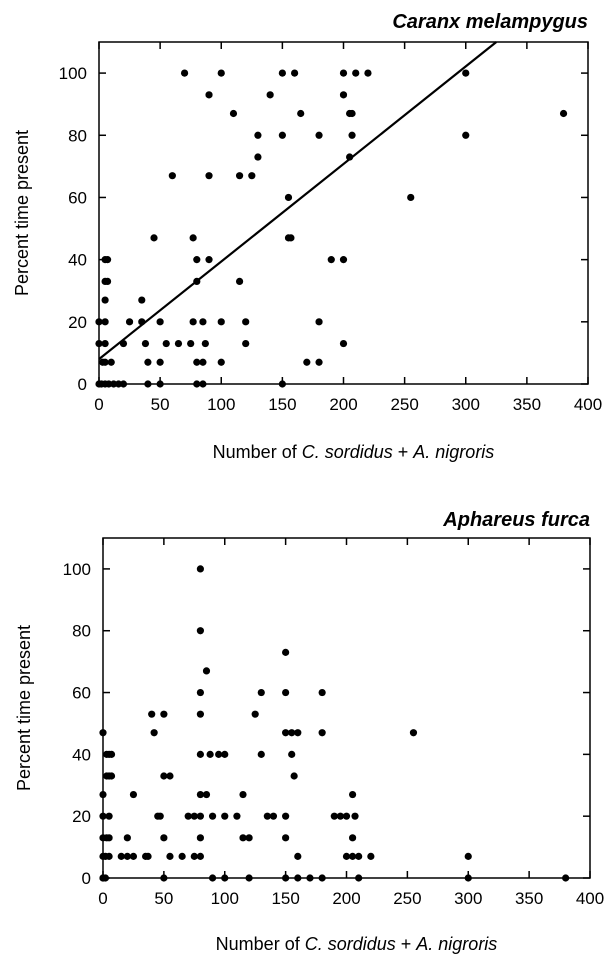 The image size is (613, 955). Describe the element at coordinates (160, 404) in the screenshot. I see `caranx-x-tick-label: 50` at that location.